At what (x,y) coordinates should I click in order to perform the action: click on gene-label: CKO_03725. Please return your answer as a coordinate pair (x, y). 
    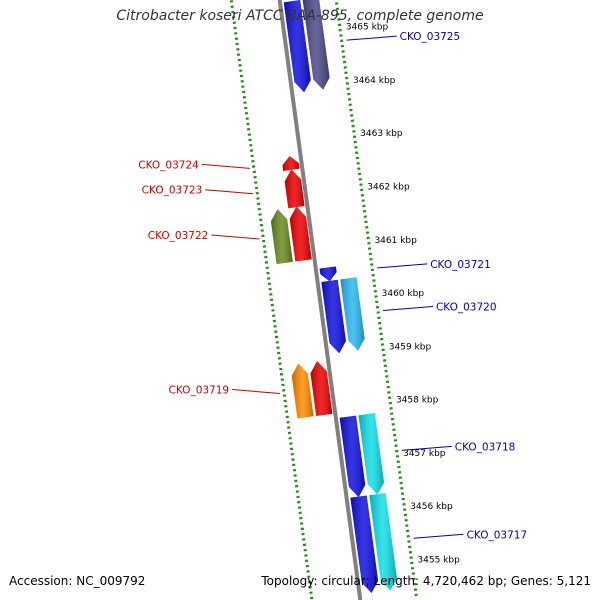
    Looking at the image, I should click on (430, 37).